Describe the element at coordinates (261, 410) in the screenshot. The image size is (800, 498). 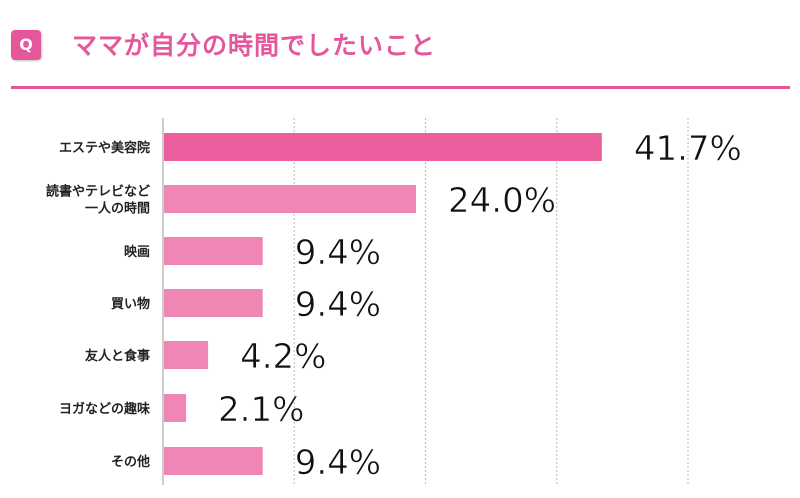
I see `data-label: 2.1%` at that location.